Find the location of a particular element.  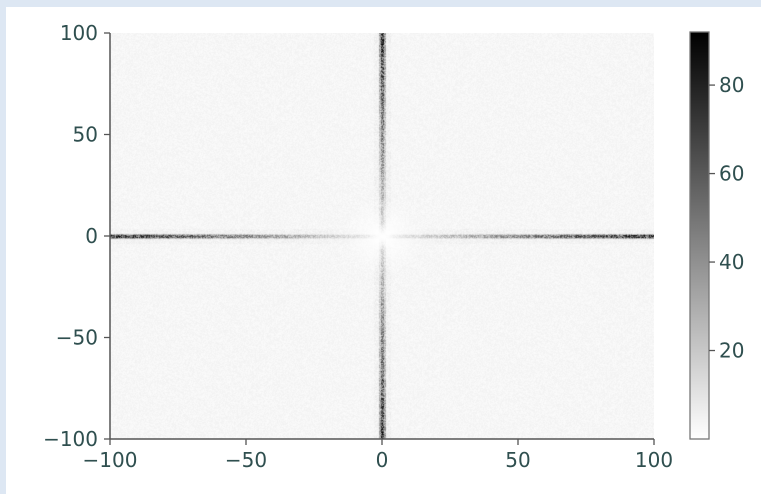

colorbar-tick-label: 20 is located at coordinates (731, 351).